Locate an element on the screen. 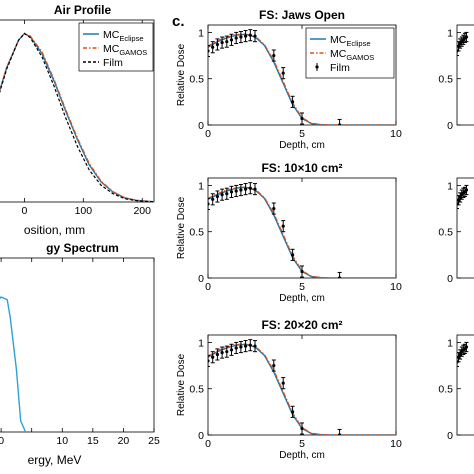  chart-title: FS: 20×20 cm² is located at coordinates (301, 325).